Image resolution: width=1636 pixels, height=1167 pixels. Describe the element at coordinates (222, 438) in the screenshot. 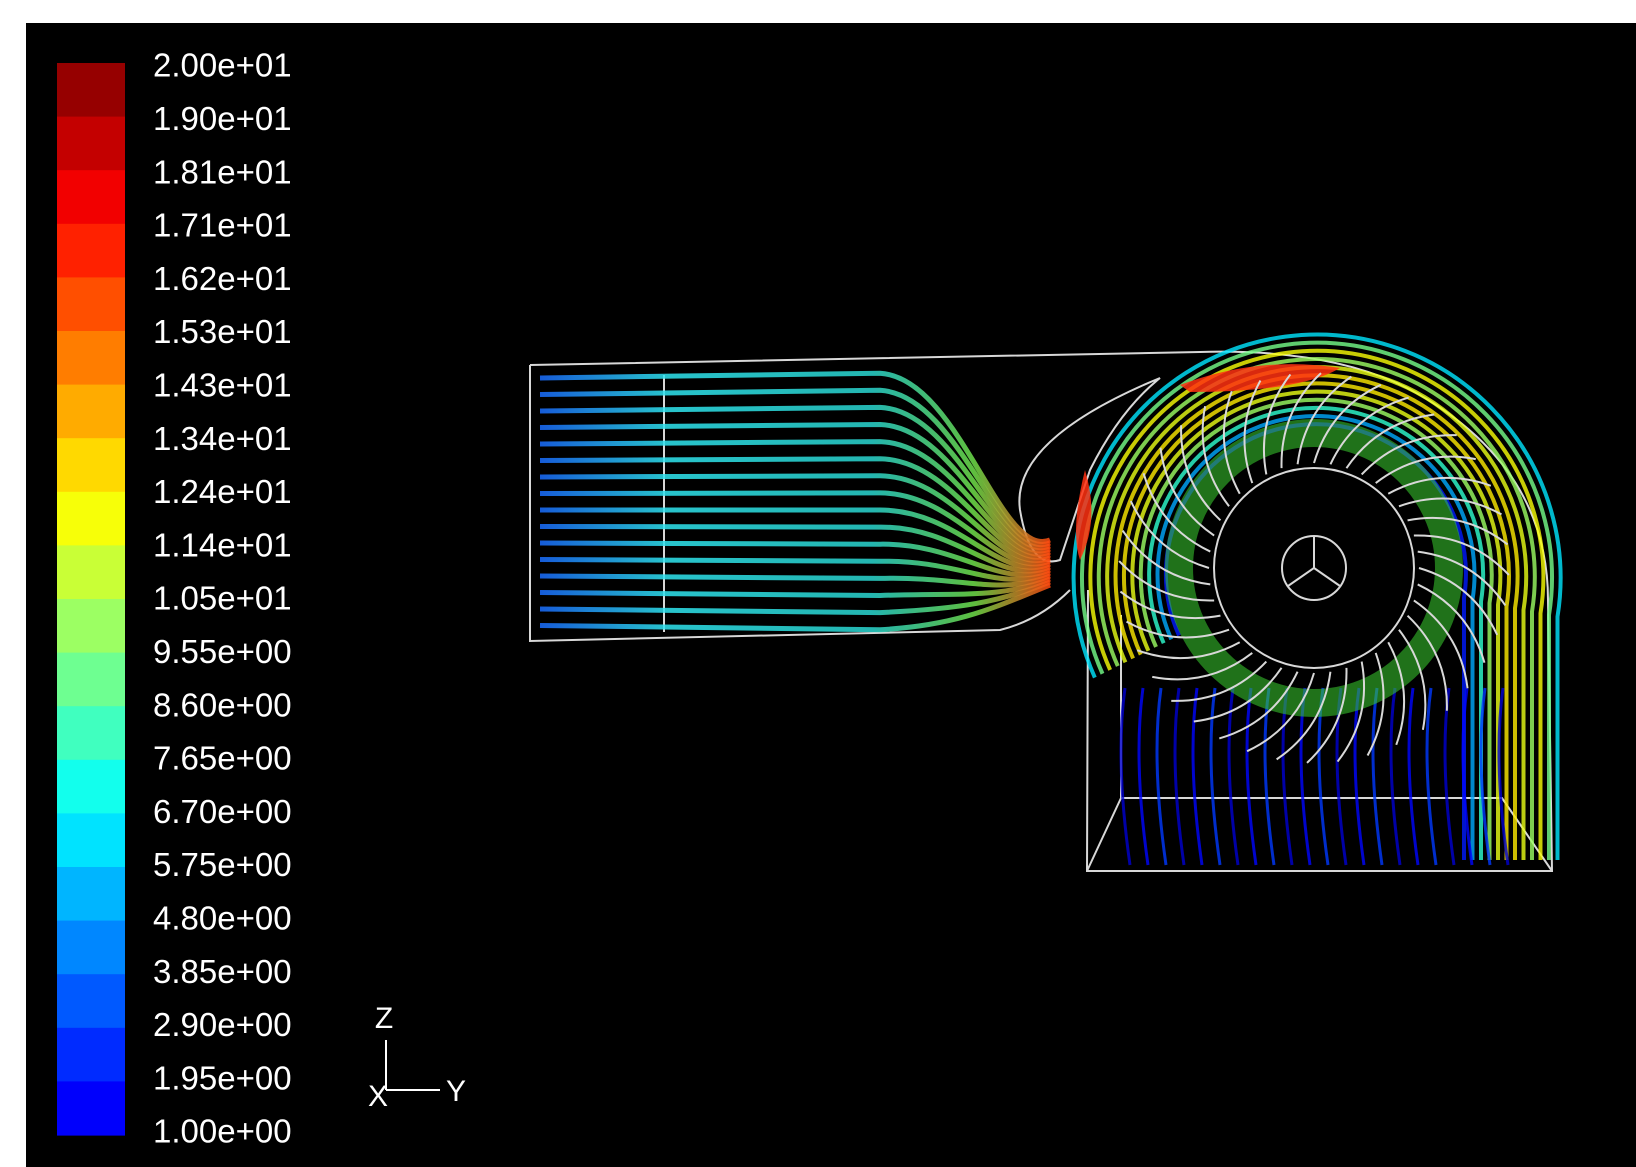

I see `colorbar-label: 1.34e+01` at that location.